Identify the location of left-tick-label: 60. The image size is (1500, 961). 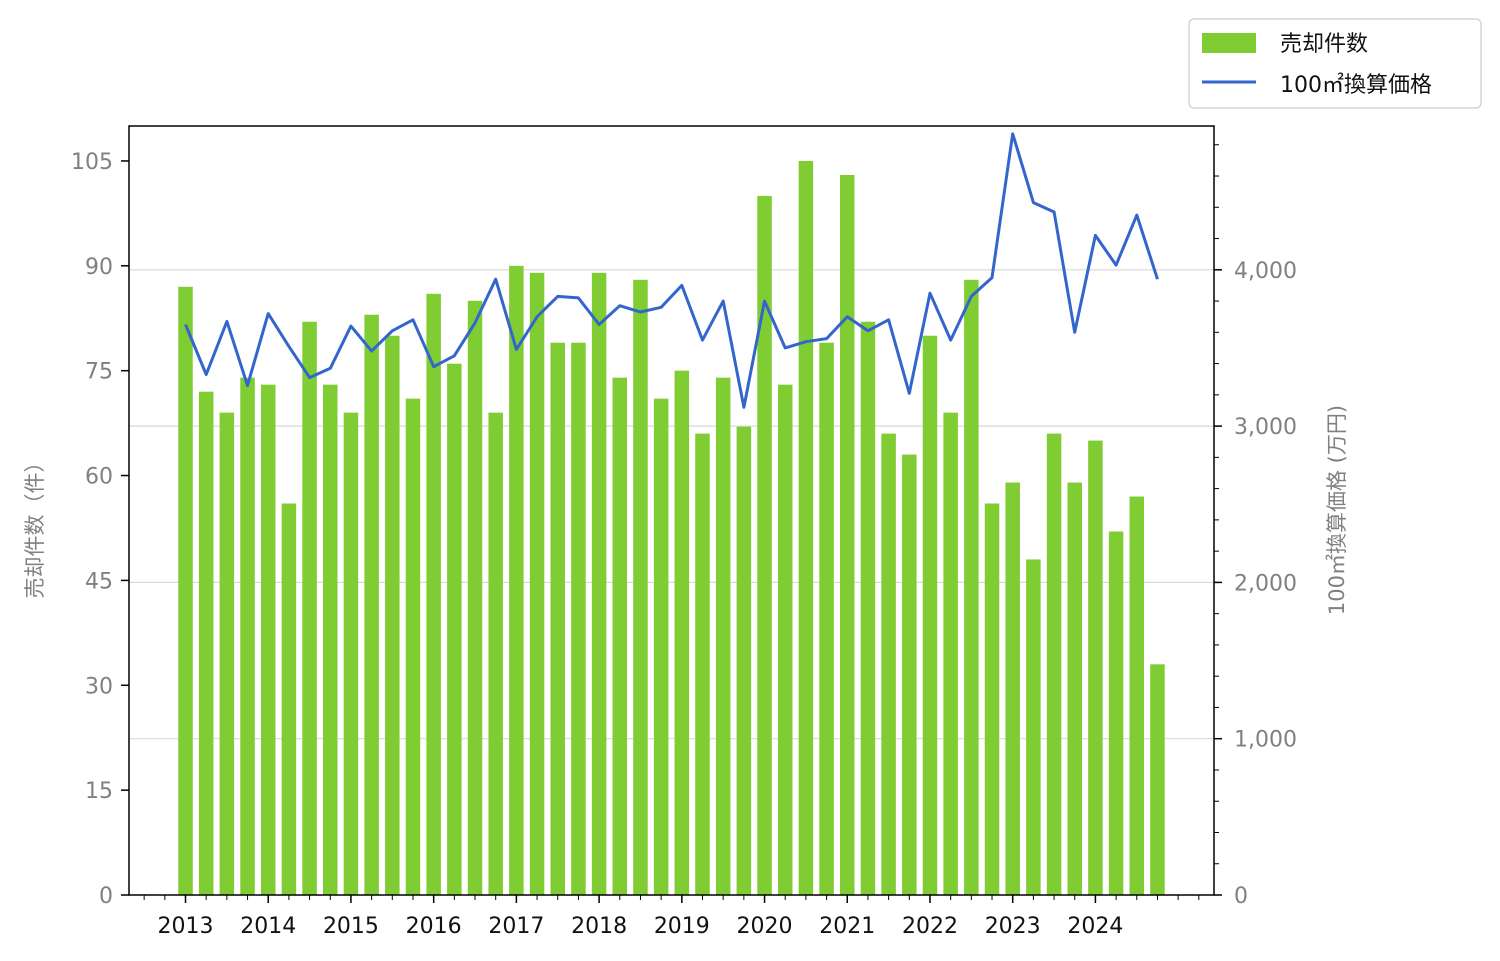
(99, 477).